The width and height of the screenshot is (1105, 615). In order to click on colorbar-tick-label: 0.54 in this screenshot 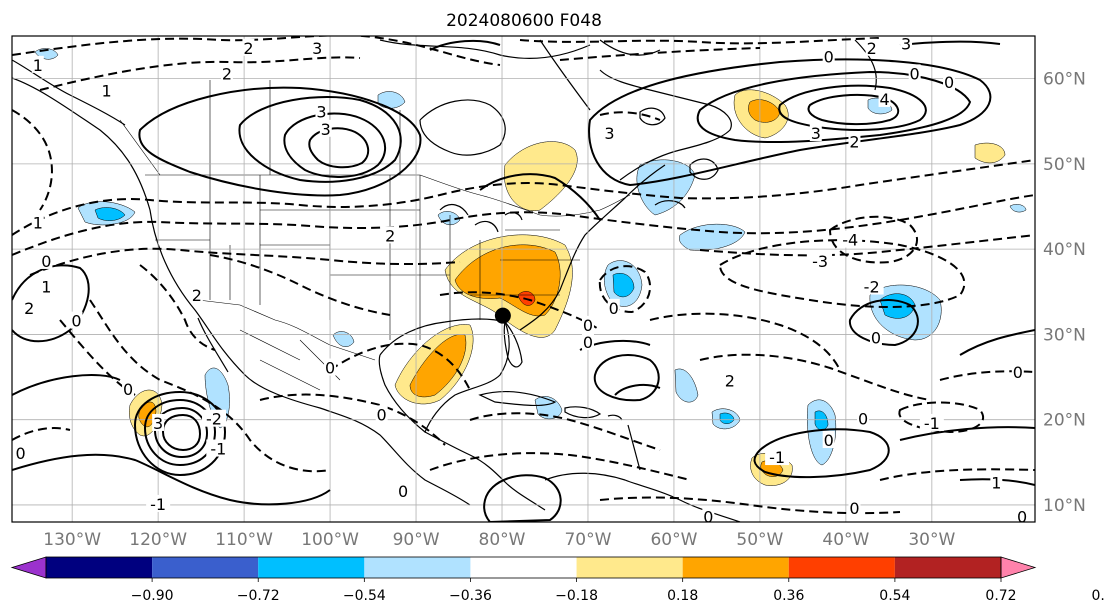, I will do `click(894, 596)`.